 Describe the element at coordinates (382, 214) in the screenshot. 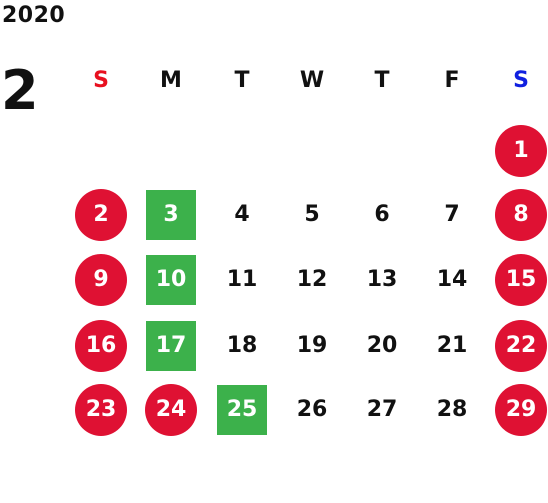

I see `day-cell-6: 6` at that location.